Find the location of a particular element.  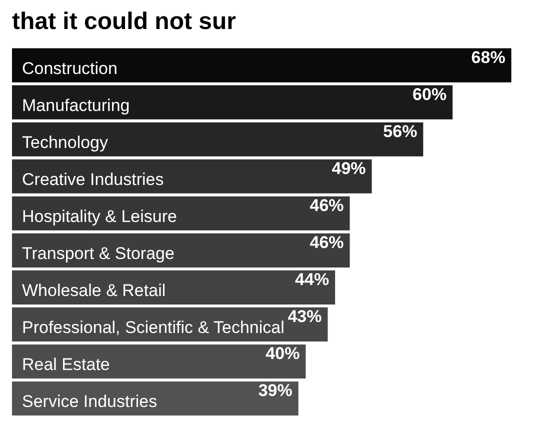

y-tick-label: Hospitality & Leisure is located at coordinates (99, 216).